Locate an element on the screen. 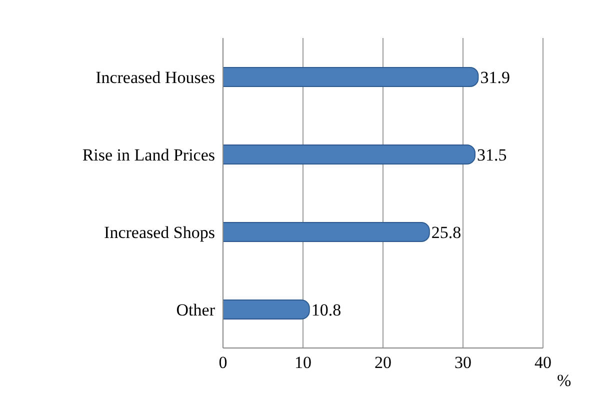 The width and height of the screenshot is (590, 403). y-tick-label: Rise in Land Prices is located at coordinates (148, 154).